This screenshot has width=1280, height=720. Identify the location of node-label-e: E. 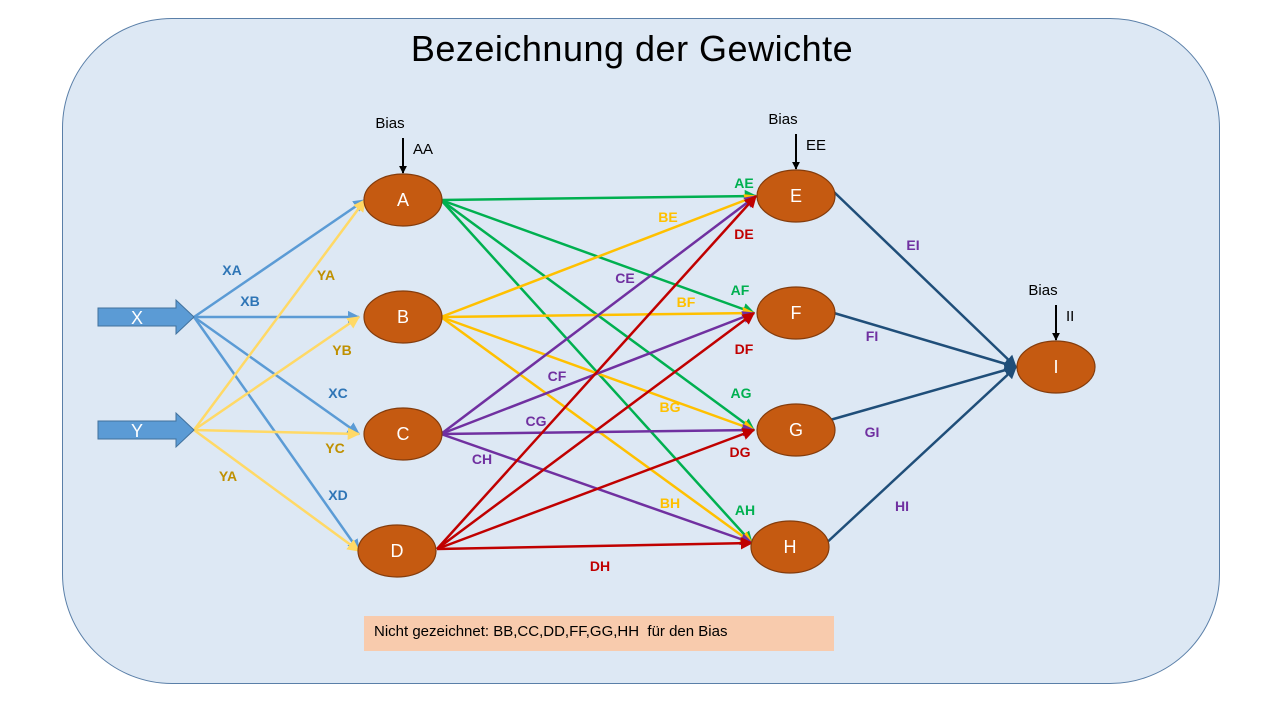
(796, 196).